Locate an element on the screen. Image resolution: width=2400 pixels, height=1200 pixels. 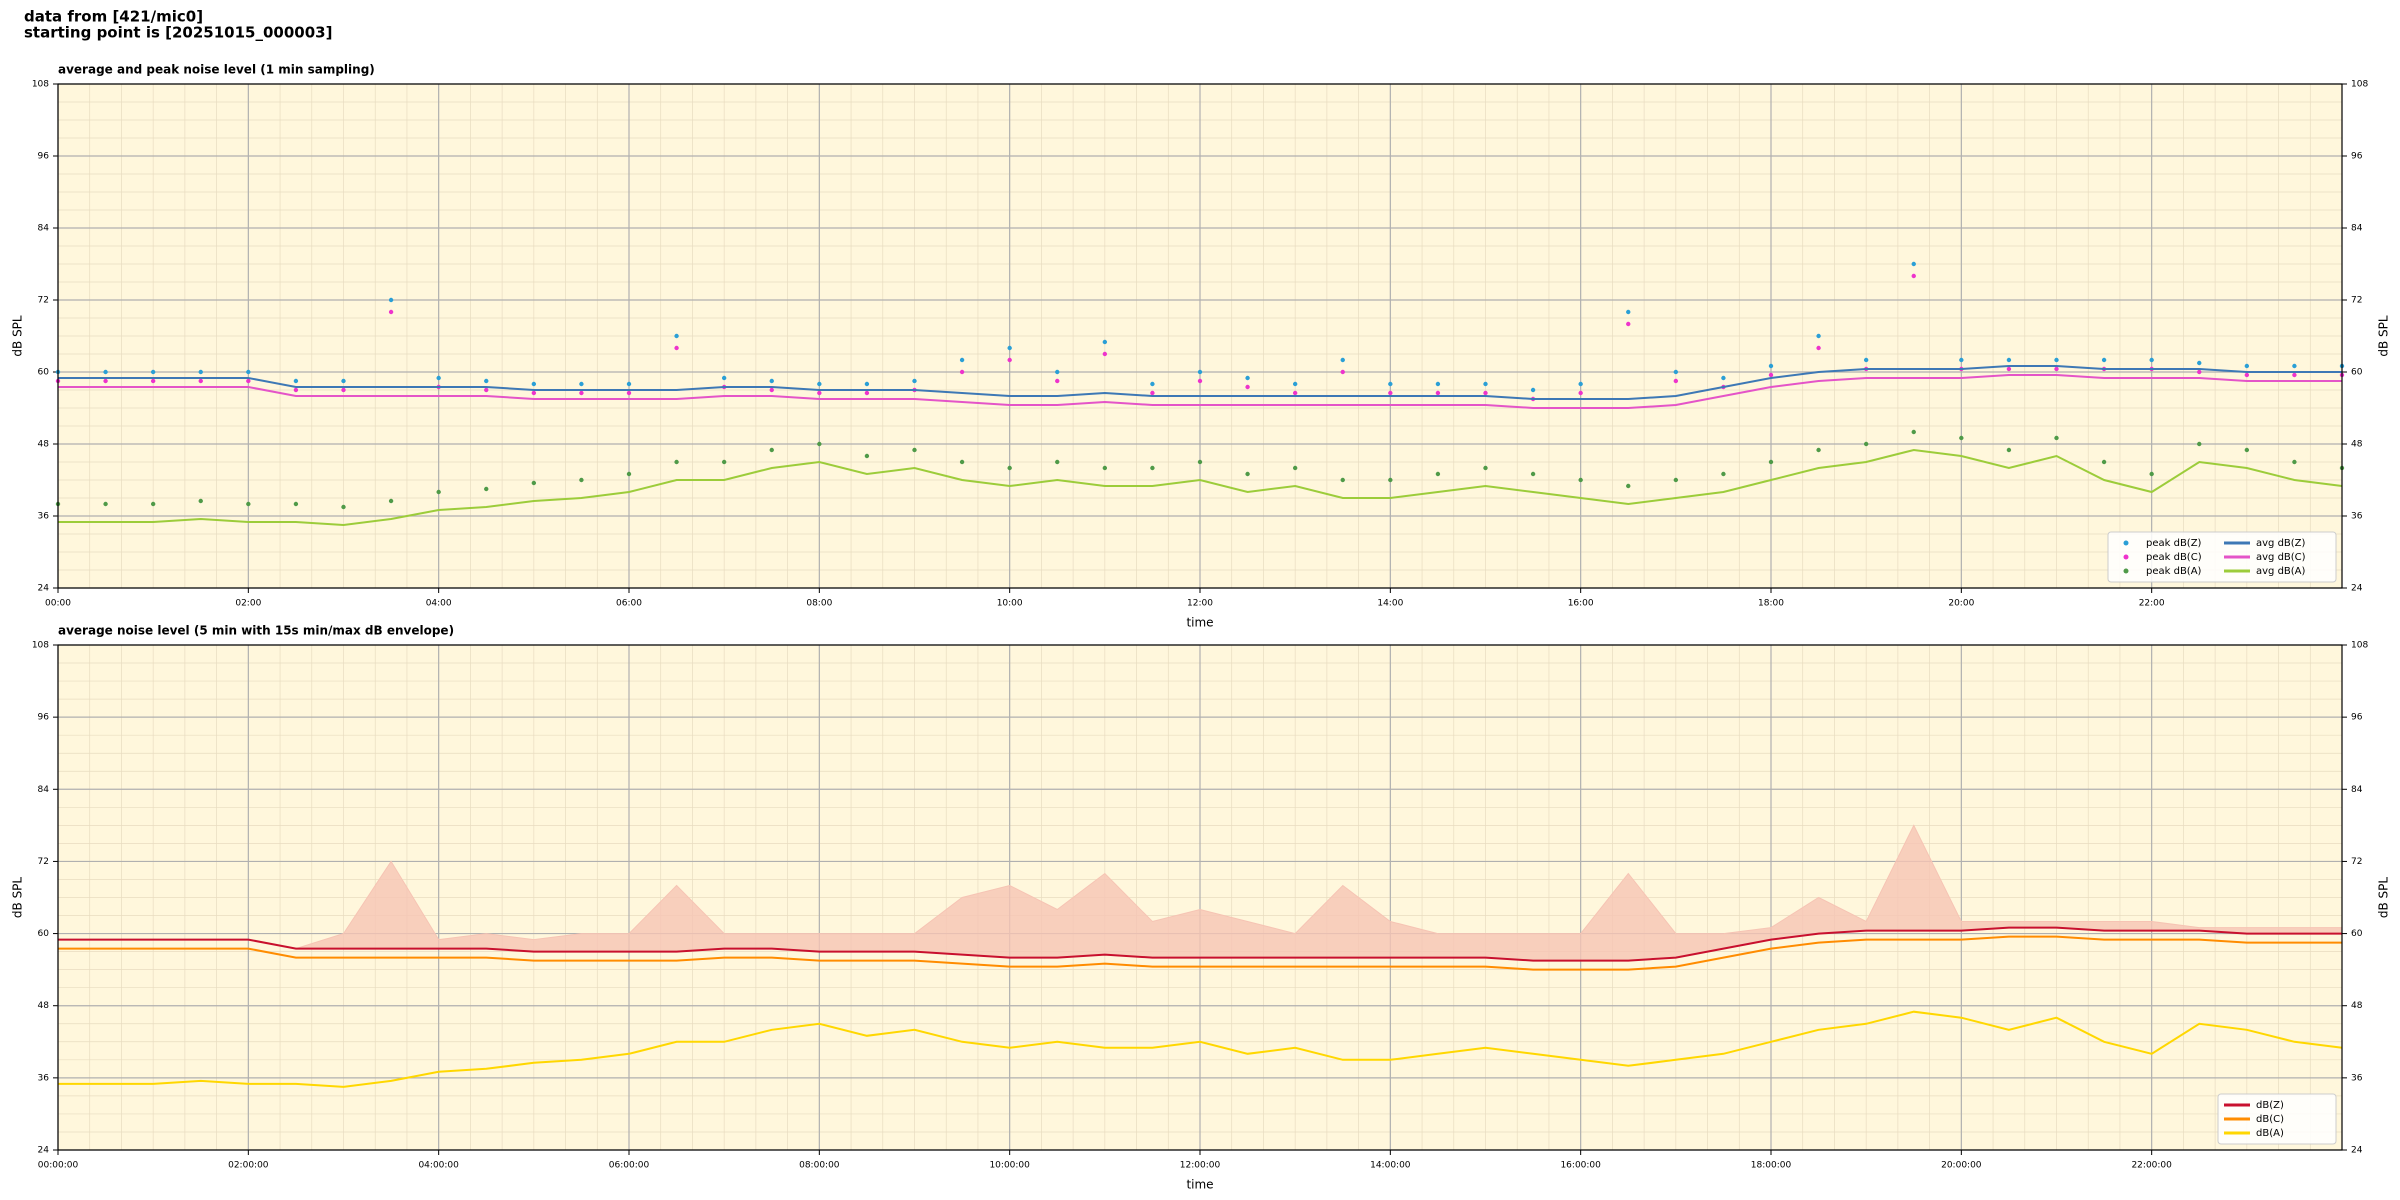
x-tick-label: 20:00:00 is located at coordinates (1961, 1166).